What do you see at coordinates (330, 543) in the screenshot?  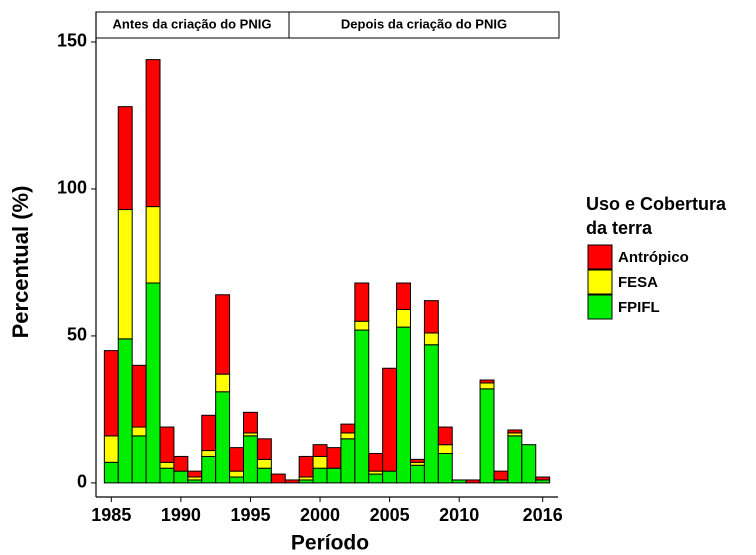 I see `x-axis-title: Período` at bounding box center [330, 543].